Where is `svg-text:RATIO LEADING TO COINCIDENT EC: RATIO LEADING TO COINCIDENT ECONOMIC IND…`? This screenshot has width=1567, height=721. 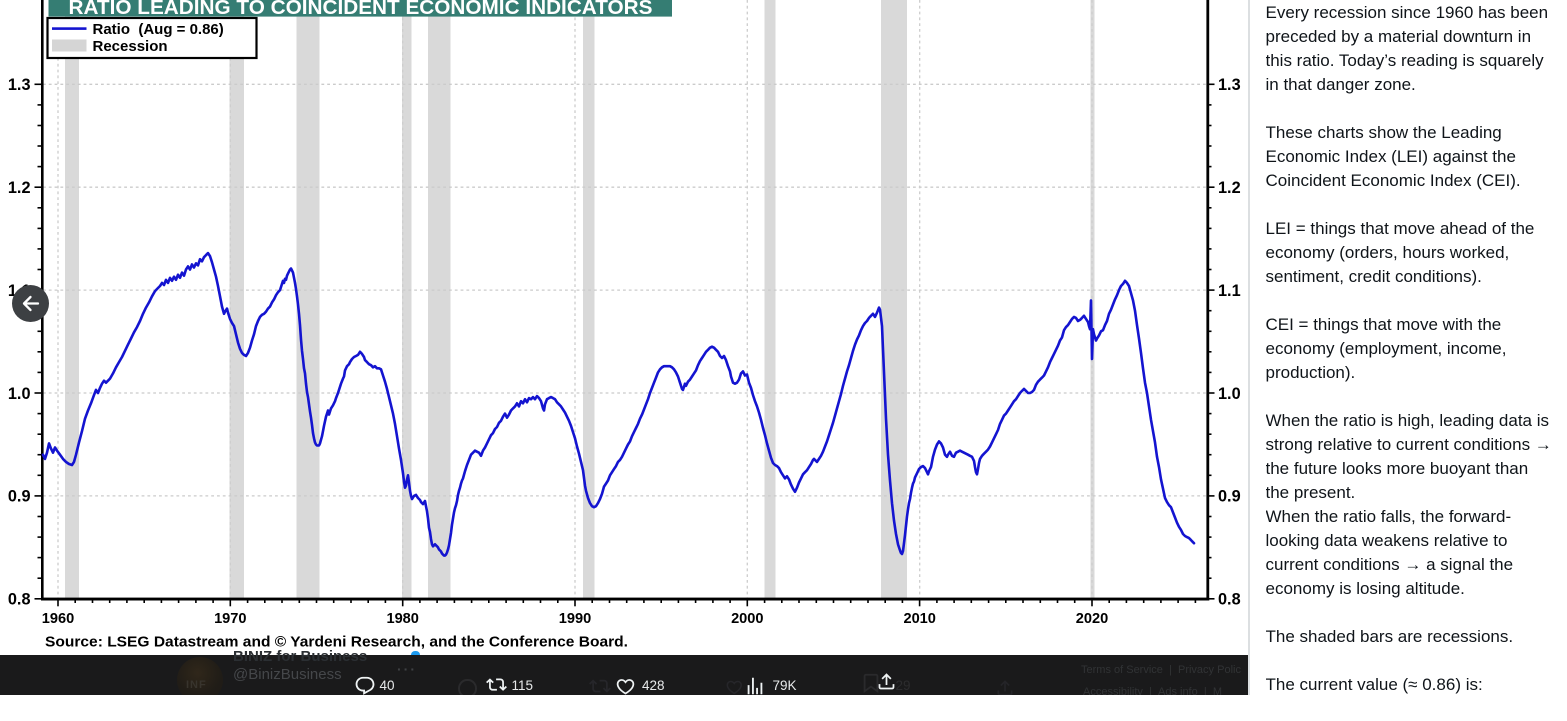 svg-text:RATIO LEADING TO COINCIDENT EC: RATIO LEADING TO COINCIDENT ECONOMIC IND… is located at coordinates (361, 9).